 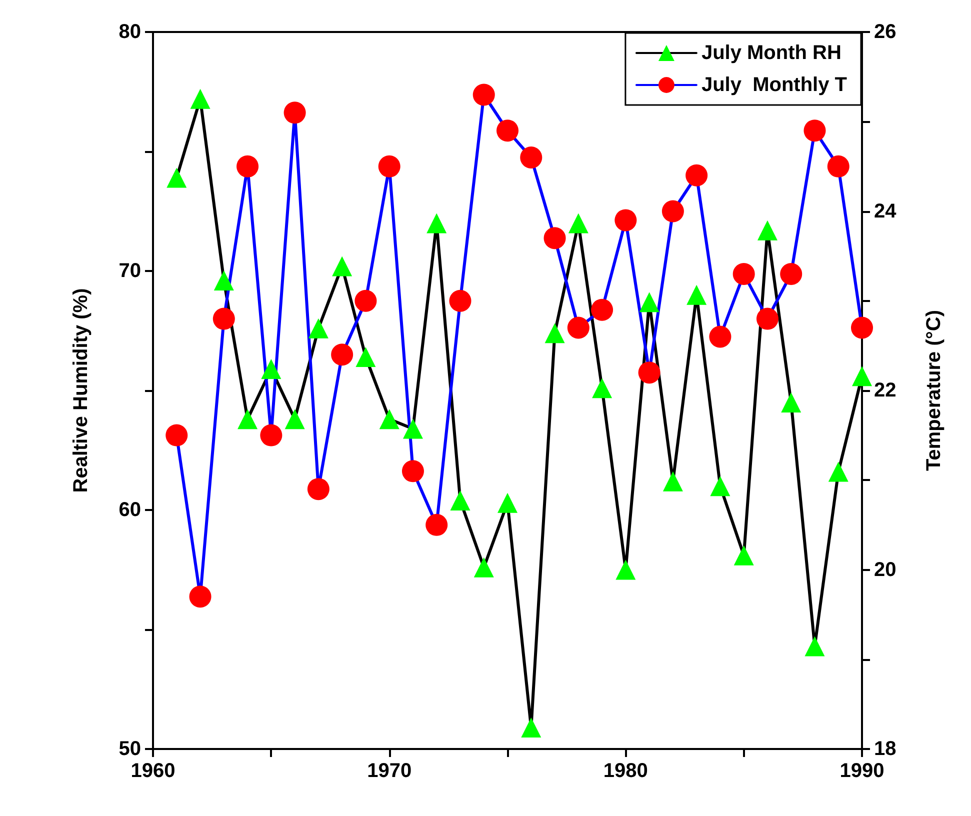 What do you see at coordinates (81, 390) in the screenshot?
I see `y-axis-title: Realtive Humidity (%)` at bounding box center [81, 390].